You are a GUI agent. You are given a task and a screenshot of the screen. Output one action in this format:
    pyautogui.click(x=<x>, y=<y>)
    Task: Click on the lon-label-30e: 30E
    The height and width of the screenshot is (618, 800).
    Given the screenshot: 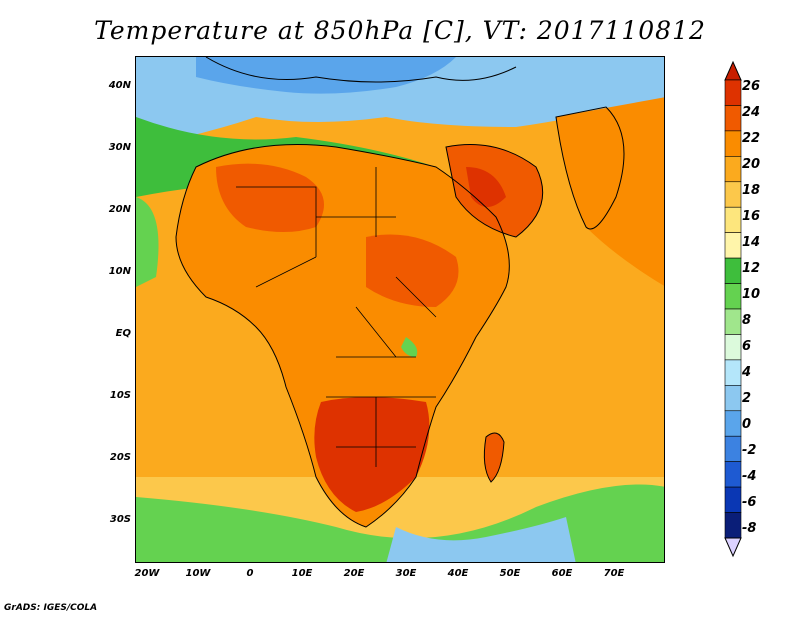 What is the action you would take?
    pyautogui.click(x=406, y=573)
    